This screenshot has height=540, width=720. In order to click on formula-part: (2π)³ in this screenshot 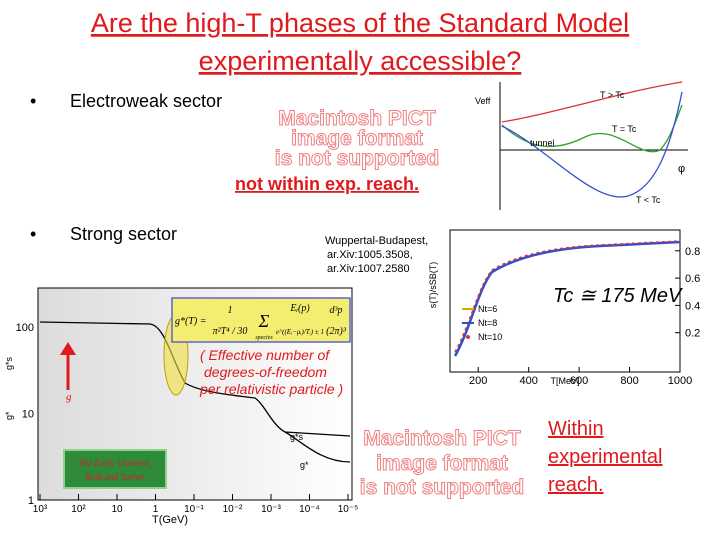, I will do `click(336, 331)`.